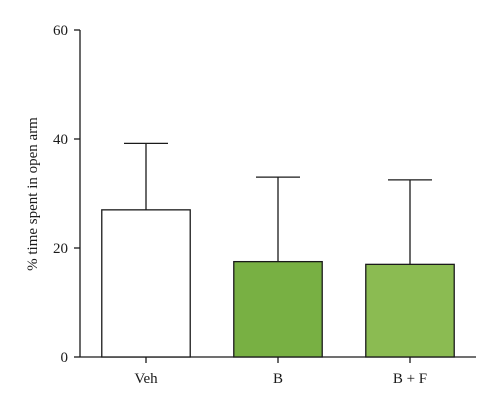 This screenshot has width=500, height=409. Describe the element at coordinates (146, 283) in the screenshot. I see `bar-veh` at that location.